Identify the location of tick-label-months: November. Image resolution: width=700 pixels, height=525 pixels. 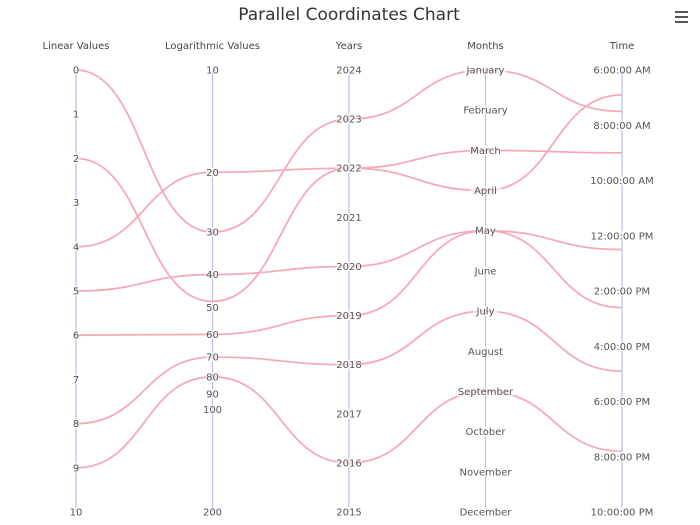
(485, 472).